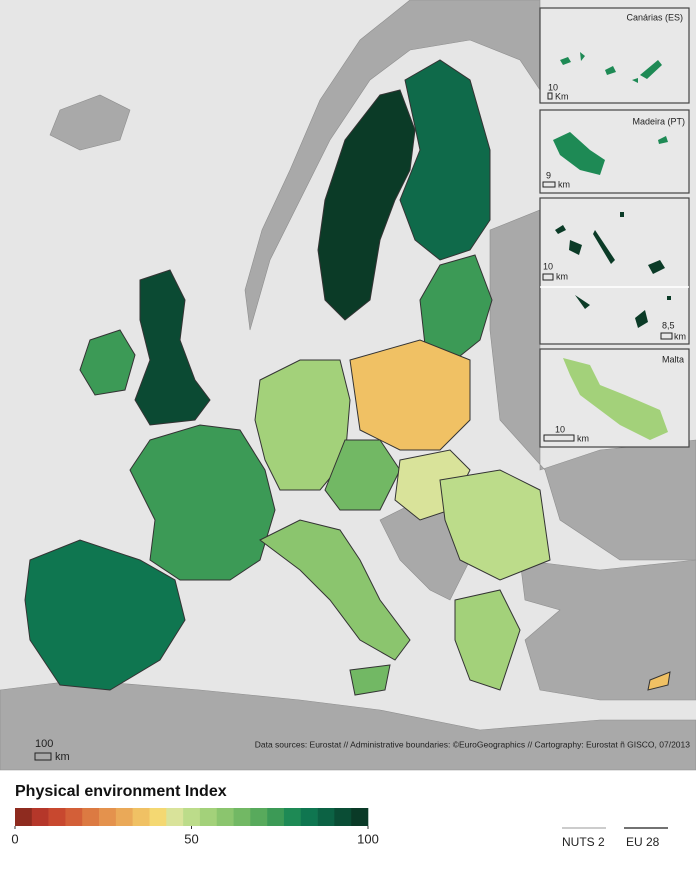 Image resolution: width=696 pixels, height=869 pixels. Describe the element at coordinates (368, 838) in the screenshot. I see `legend-tick-label: 100` at that location.